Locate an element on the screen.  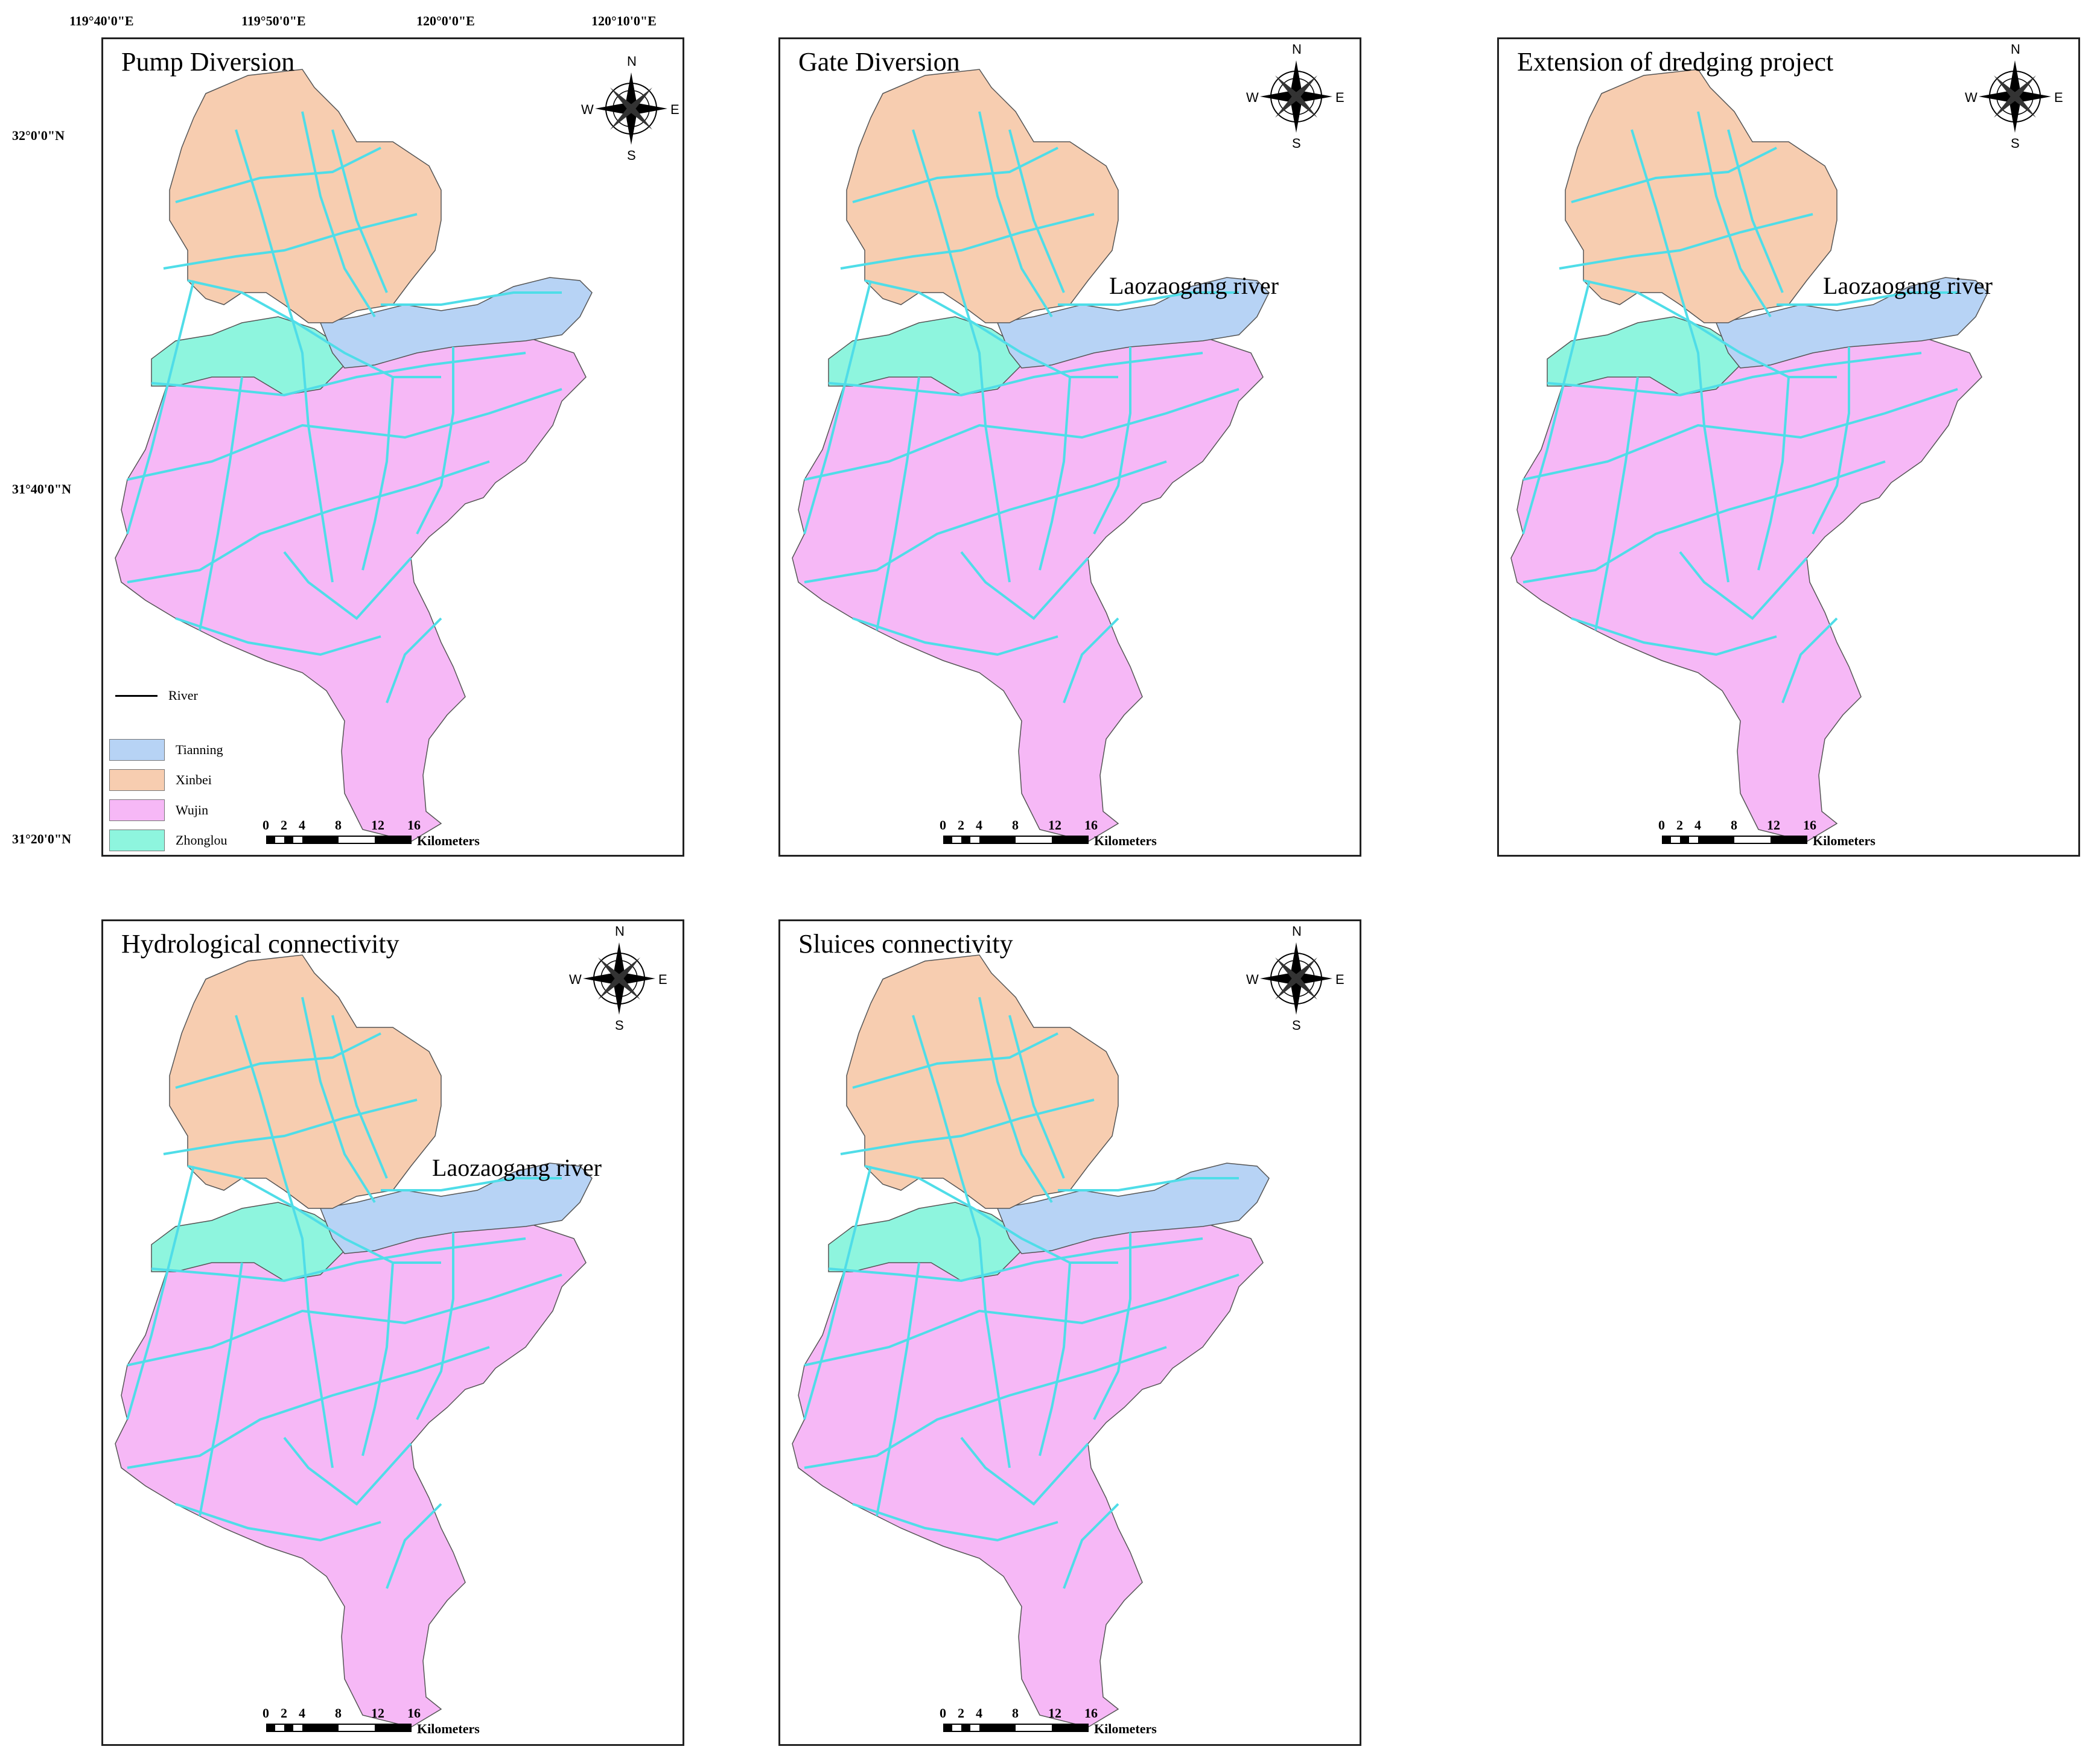
lon-label: 119°40'0"E is located at coordinates (102, 20).